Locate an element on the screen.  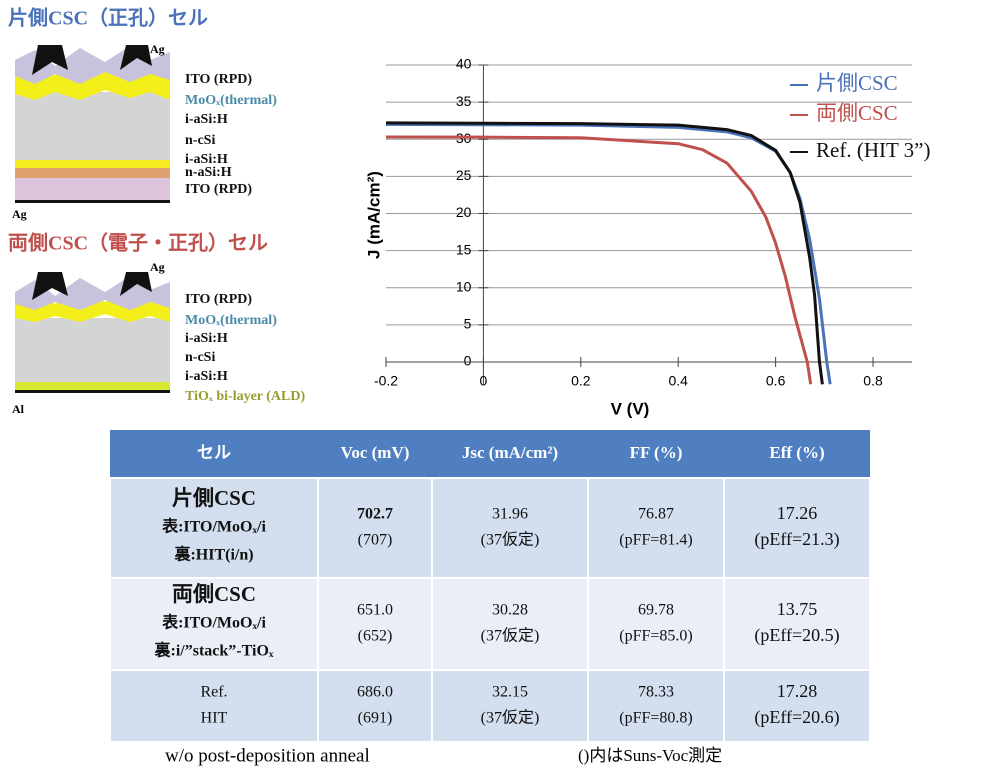
diagram-title: 両側CSC（電子・正孔）セル is located at coordinates (138, 243).